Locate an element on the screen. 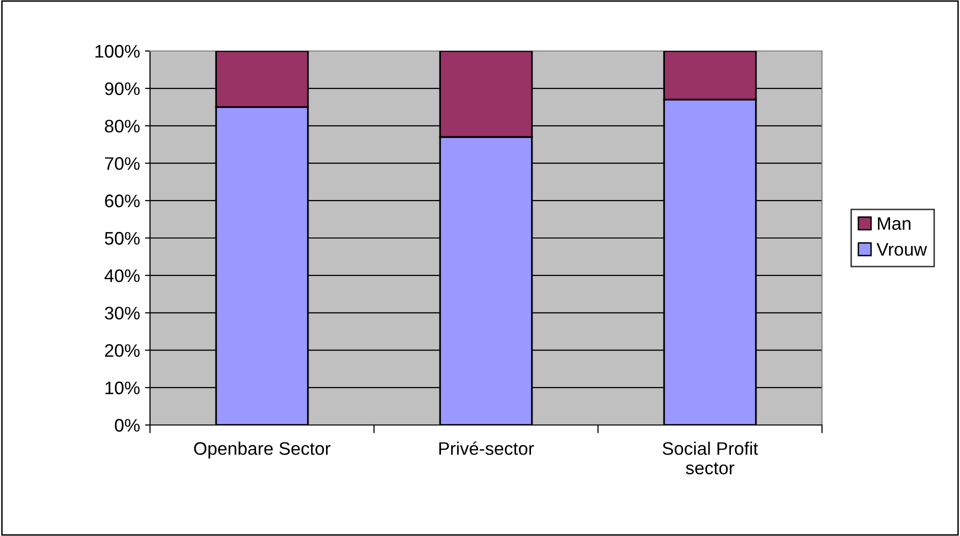 This screenshot has width=960, height=536. y-tick-label: 80% is located at coordinates (122, 126).